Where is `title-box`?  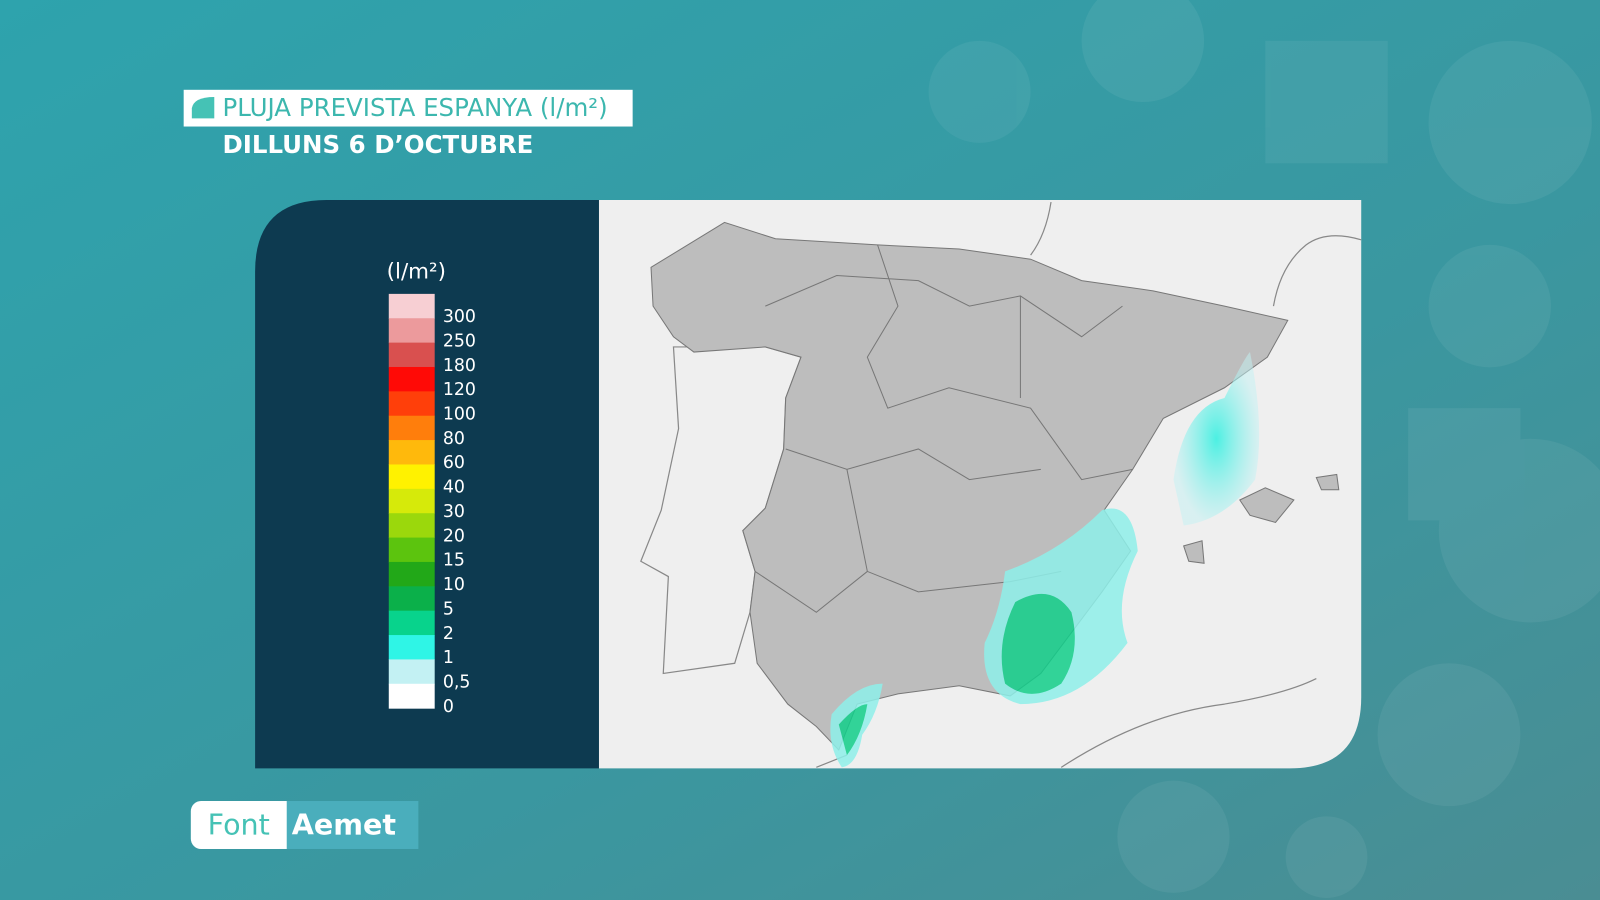
title-box is located at coordinates (408, 108).